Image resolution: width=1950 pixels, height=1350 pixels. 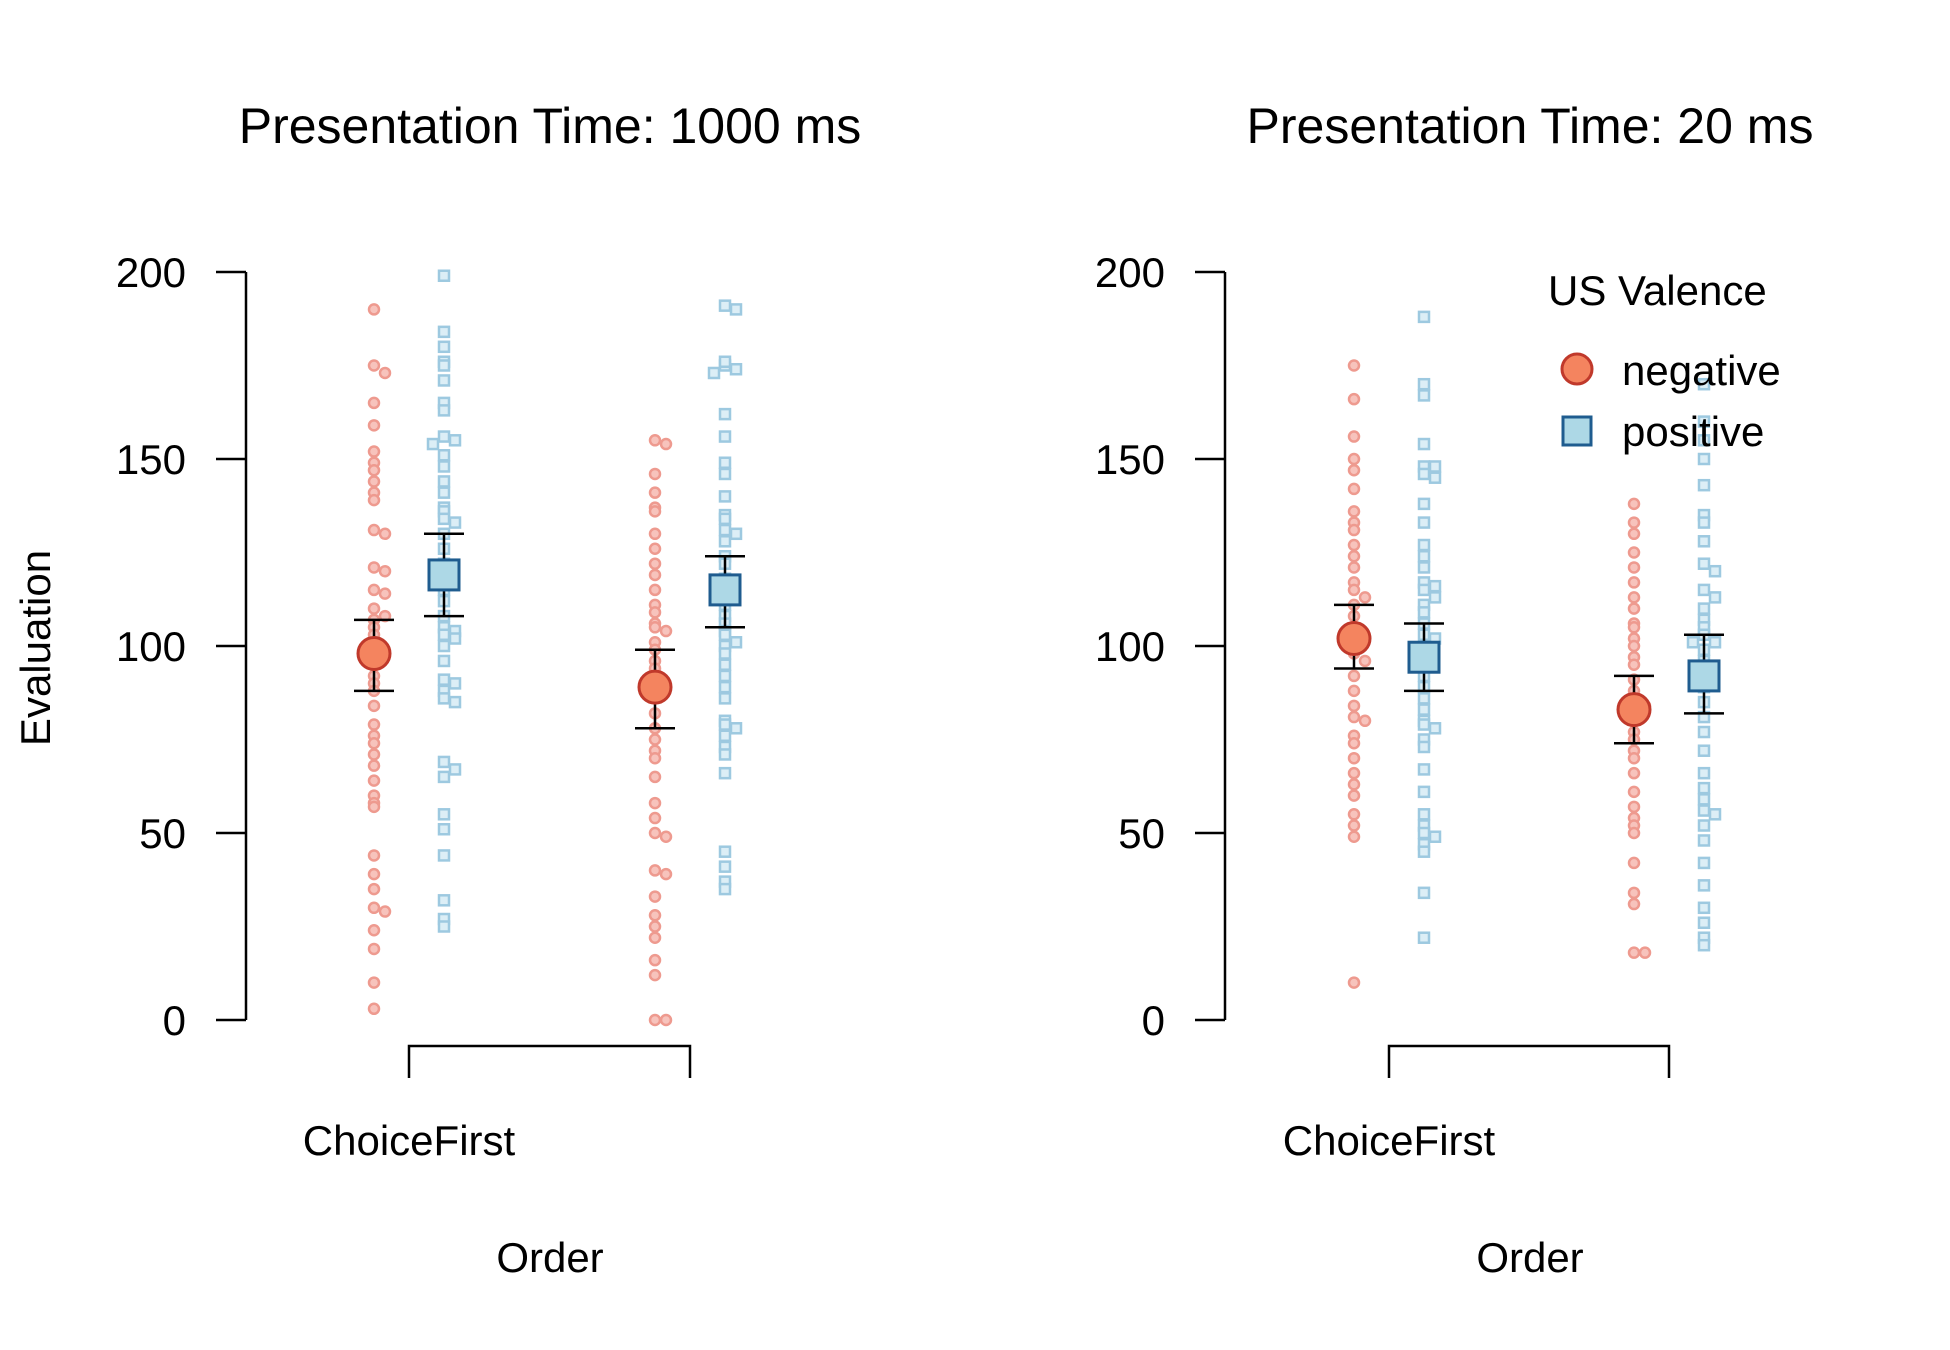 I want to click on mean-marker-negative, so click(x=374, y=653).